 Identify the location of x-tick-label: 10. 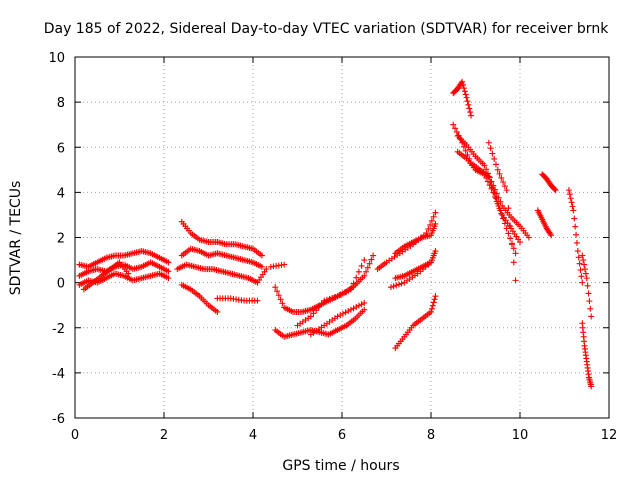
(520, 435).